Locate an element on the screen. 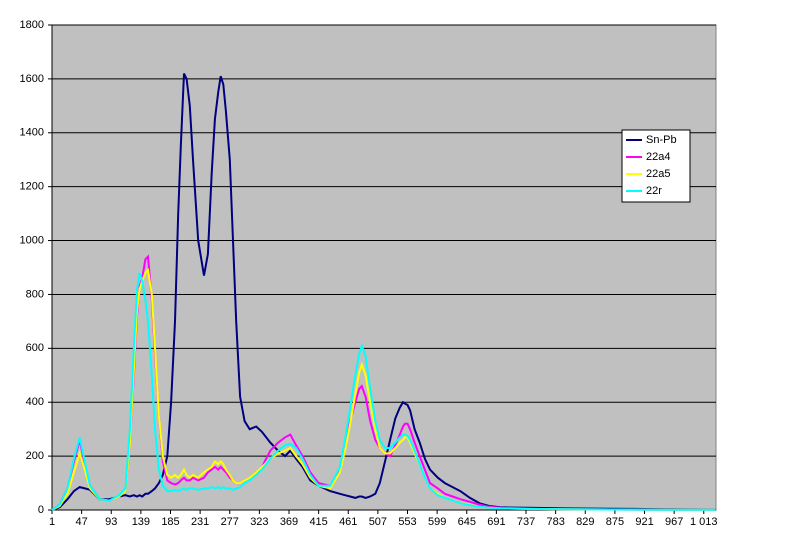 The image size is (800, 550). x-tick-label: 47 is located at coordinates (82, 522).